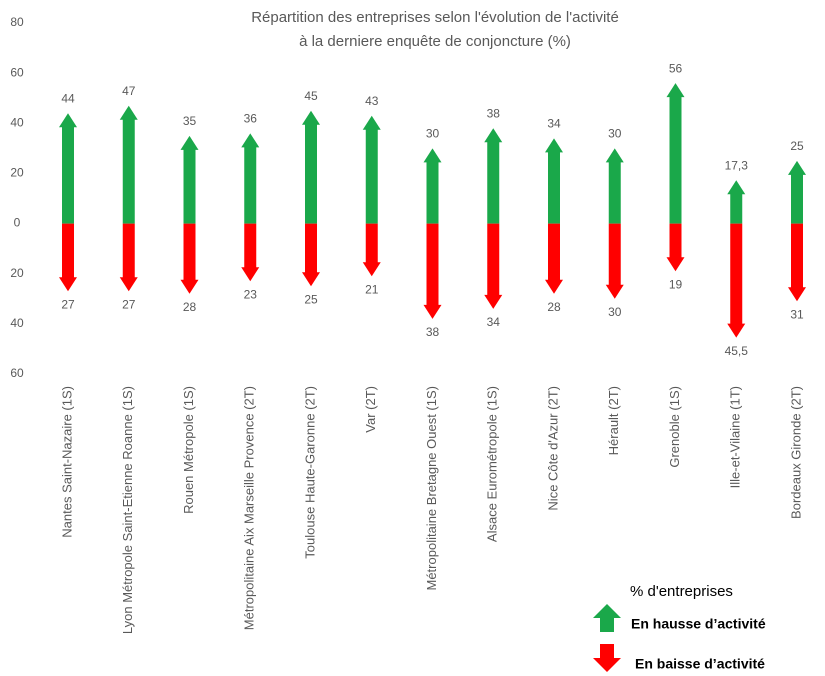 The width and height of the screenshot is (825, 676). I want to click on y-tick-label: 0, so click(17, 223).